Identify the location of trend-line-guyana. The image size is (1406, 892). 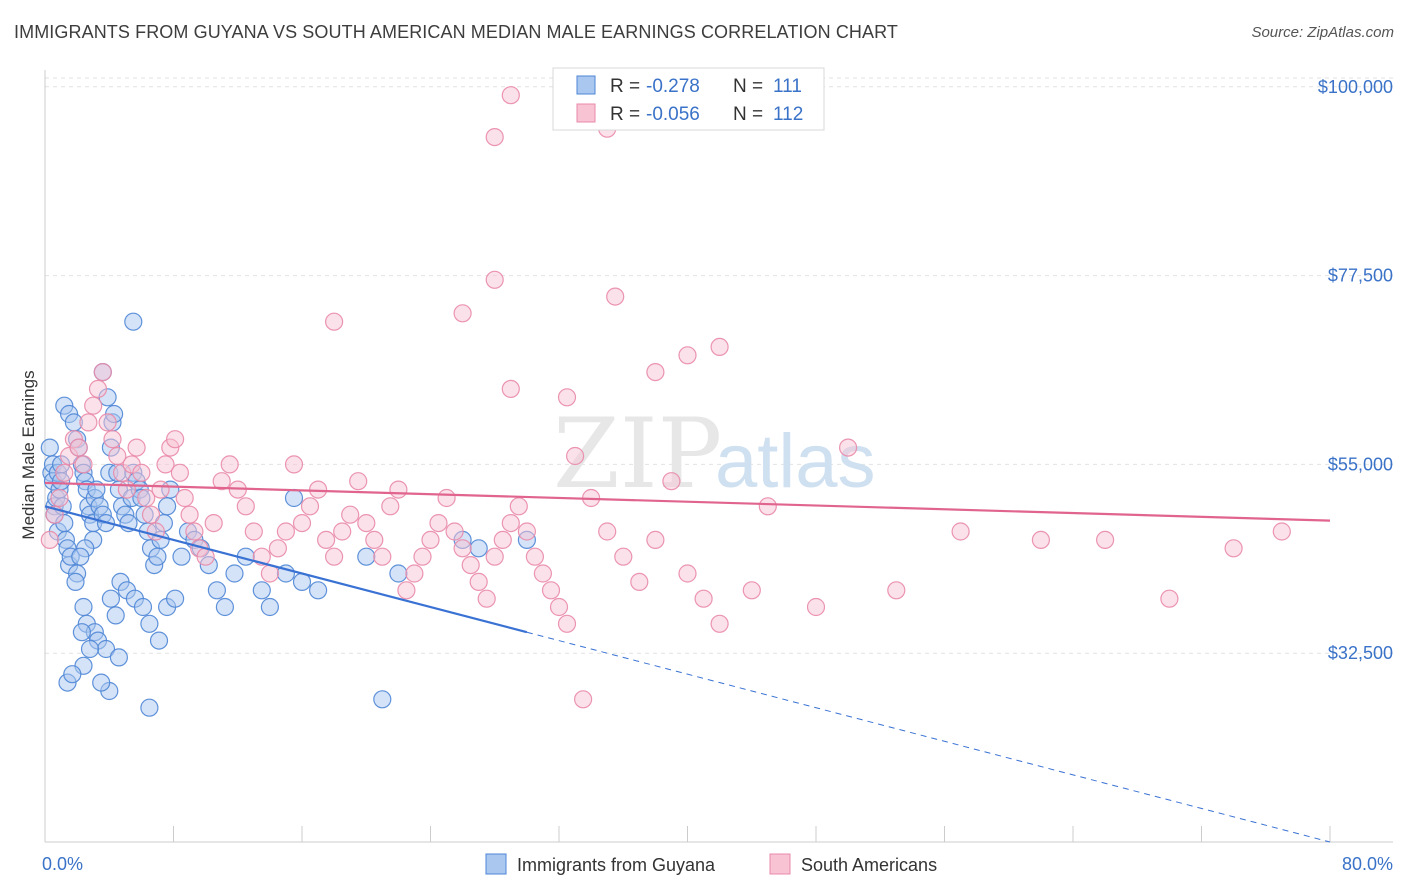
(286, 569).